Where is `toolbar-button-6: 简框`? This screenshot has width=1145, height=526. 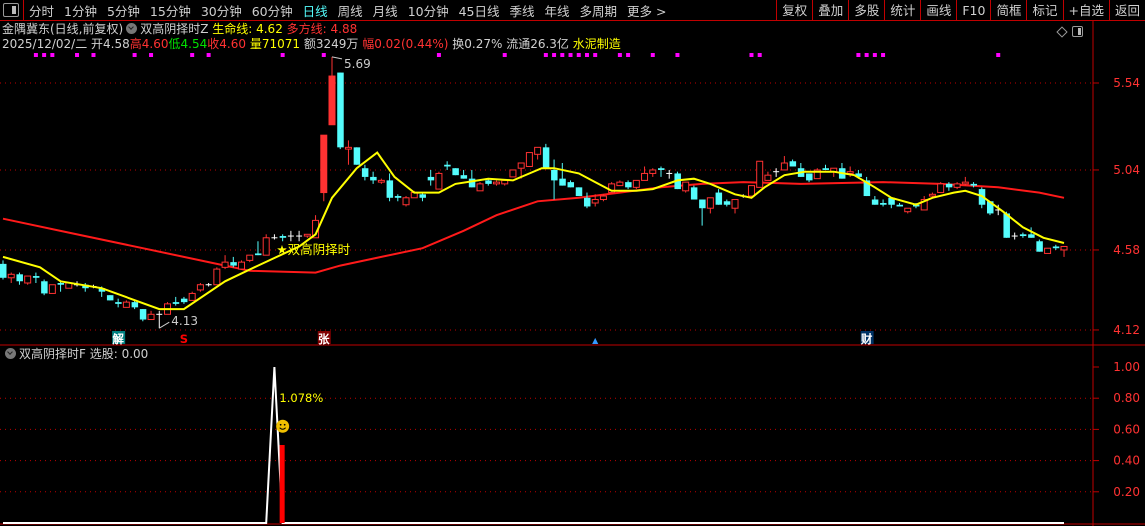 toolbar-button-6: 简框 is located at coordinates (1008, 10).